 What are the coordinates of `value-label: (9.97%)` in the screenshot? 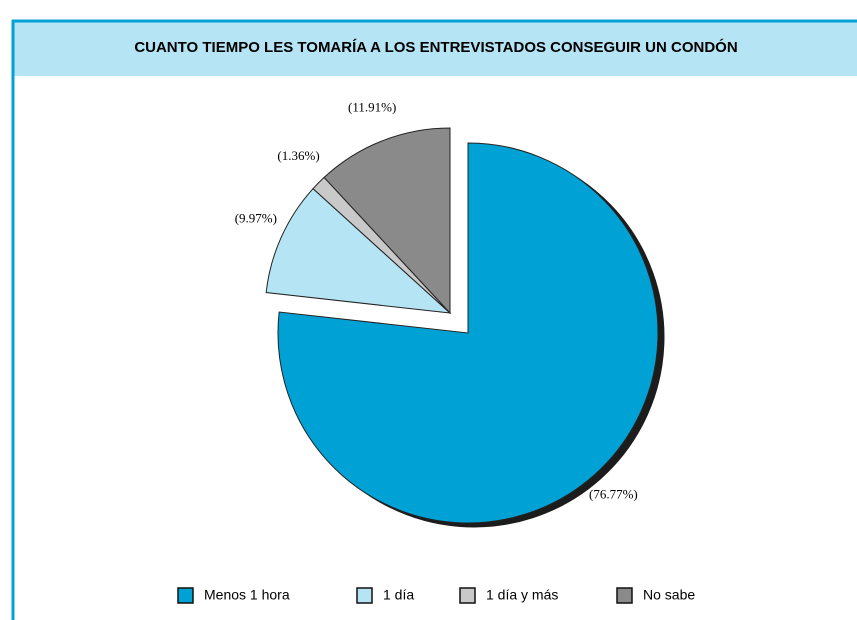 It's located at (256, 217).